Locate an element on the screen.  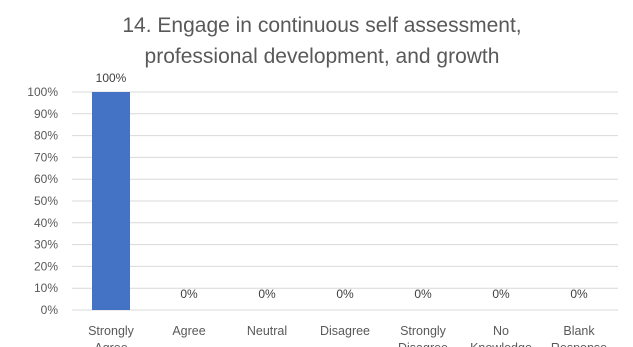
x-category-label: Response is located at coordinates (579, 344).